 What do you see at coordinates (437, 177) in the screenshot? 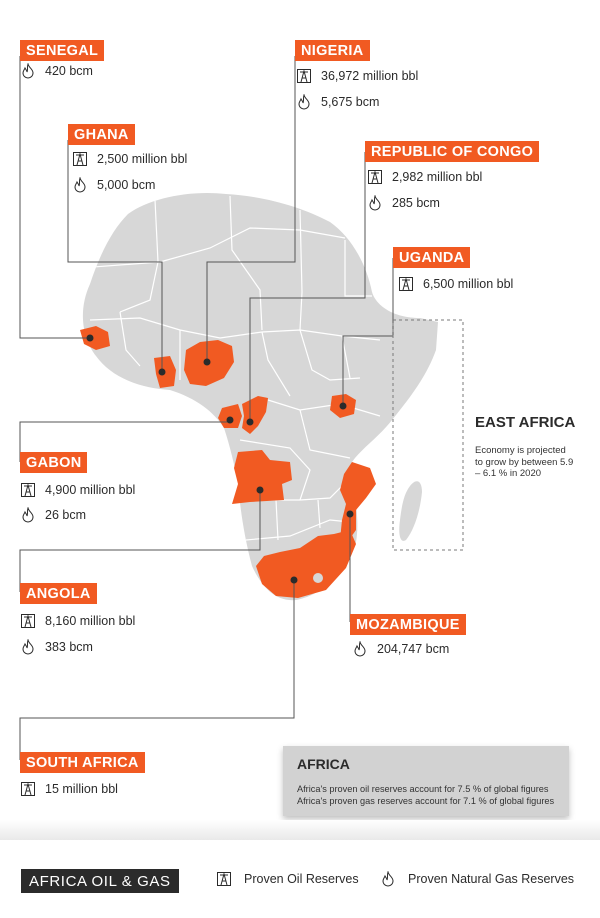
I see `congo-oil-value: 2,982 million bbl` at bounding box center [437, 177].